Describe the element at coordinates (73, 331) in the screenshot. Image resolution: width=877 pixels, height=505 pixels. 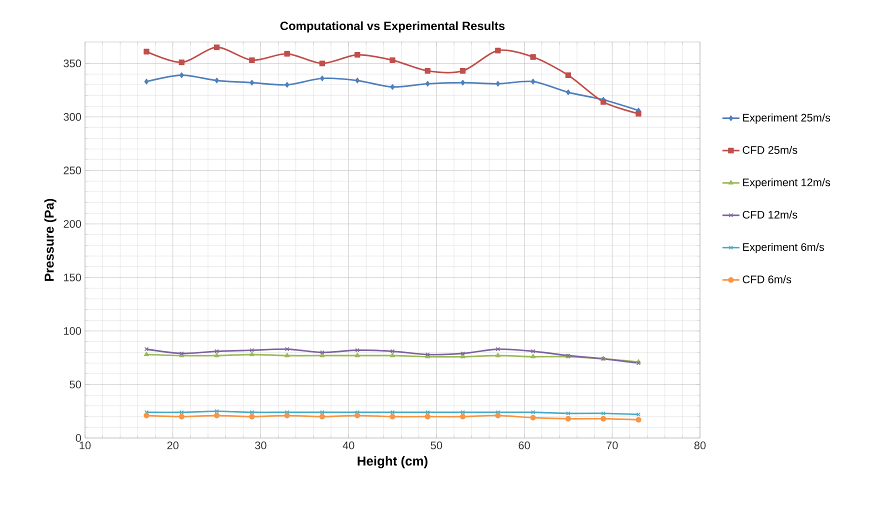
I see `y-tick-label: 100` at that location.